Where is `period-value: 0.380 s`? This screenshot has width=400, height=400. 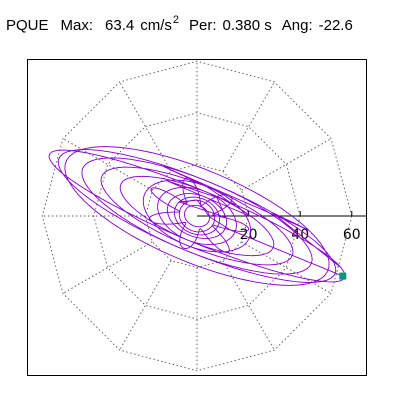 period-value: 0.380 s is located at coordinates (247, 25).